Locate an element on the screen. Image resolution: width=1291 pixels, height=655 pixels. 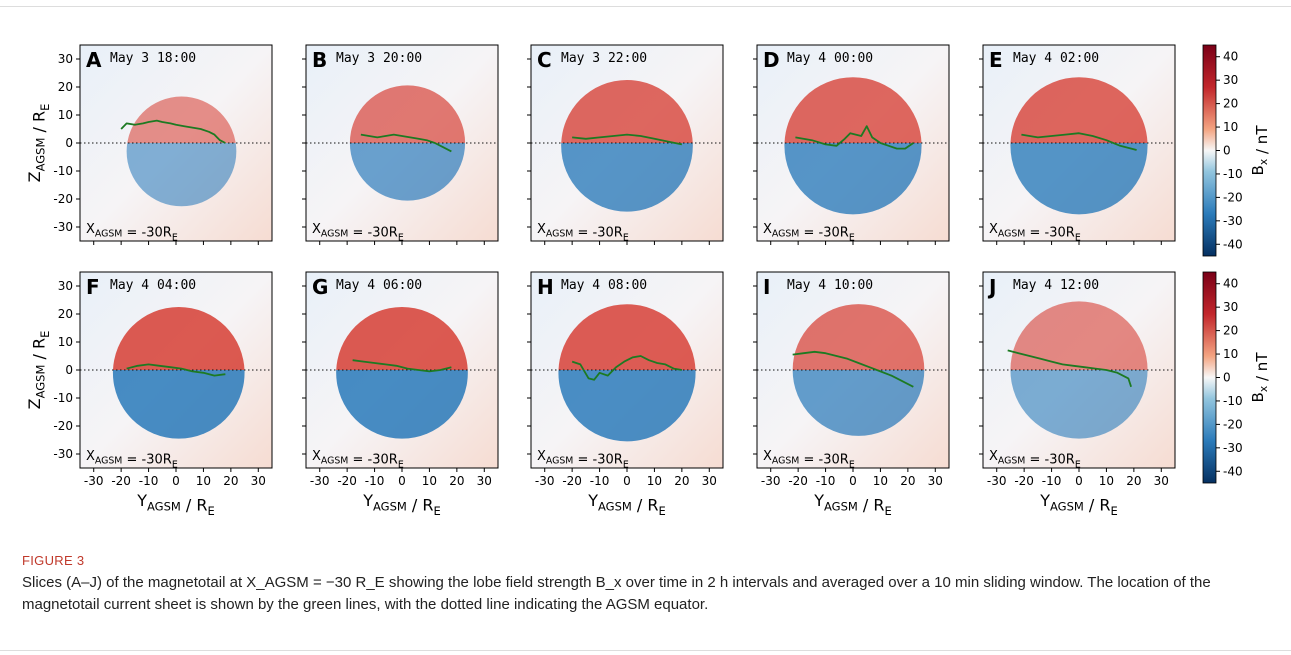
panel-letter: G is located at coordinates (320, 287).